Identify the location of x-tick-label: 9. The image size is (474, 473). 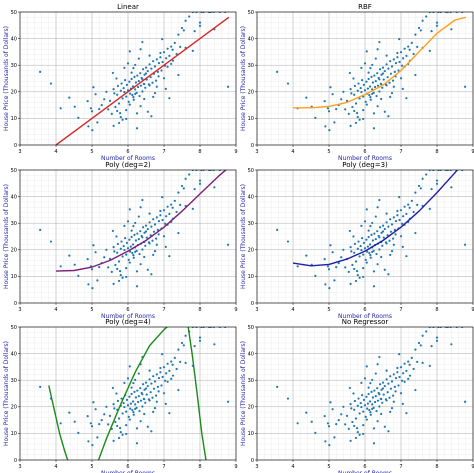
(235, 310).